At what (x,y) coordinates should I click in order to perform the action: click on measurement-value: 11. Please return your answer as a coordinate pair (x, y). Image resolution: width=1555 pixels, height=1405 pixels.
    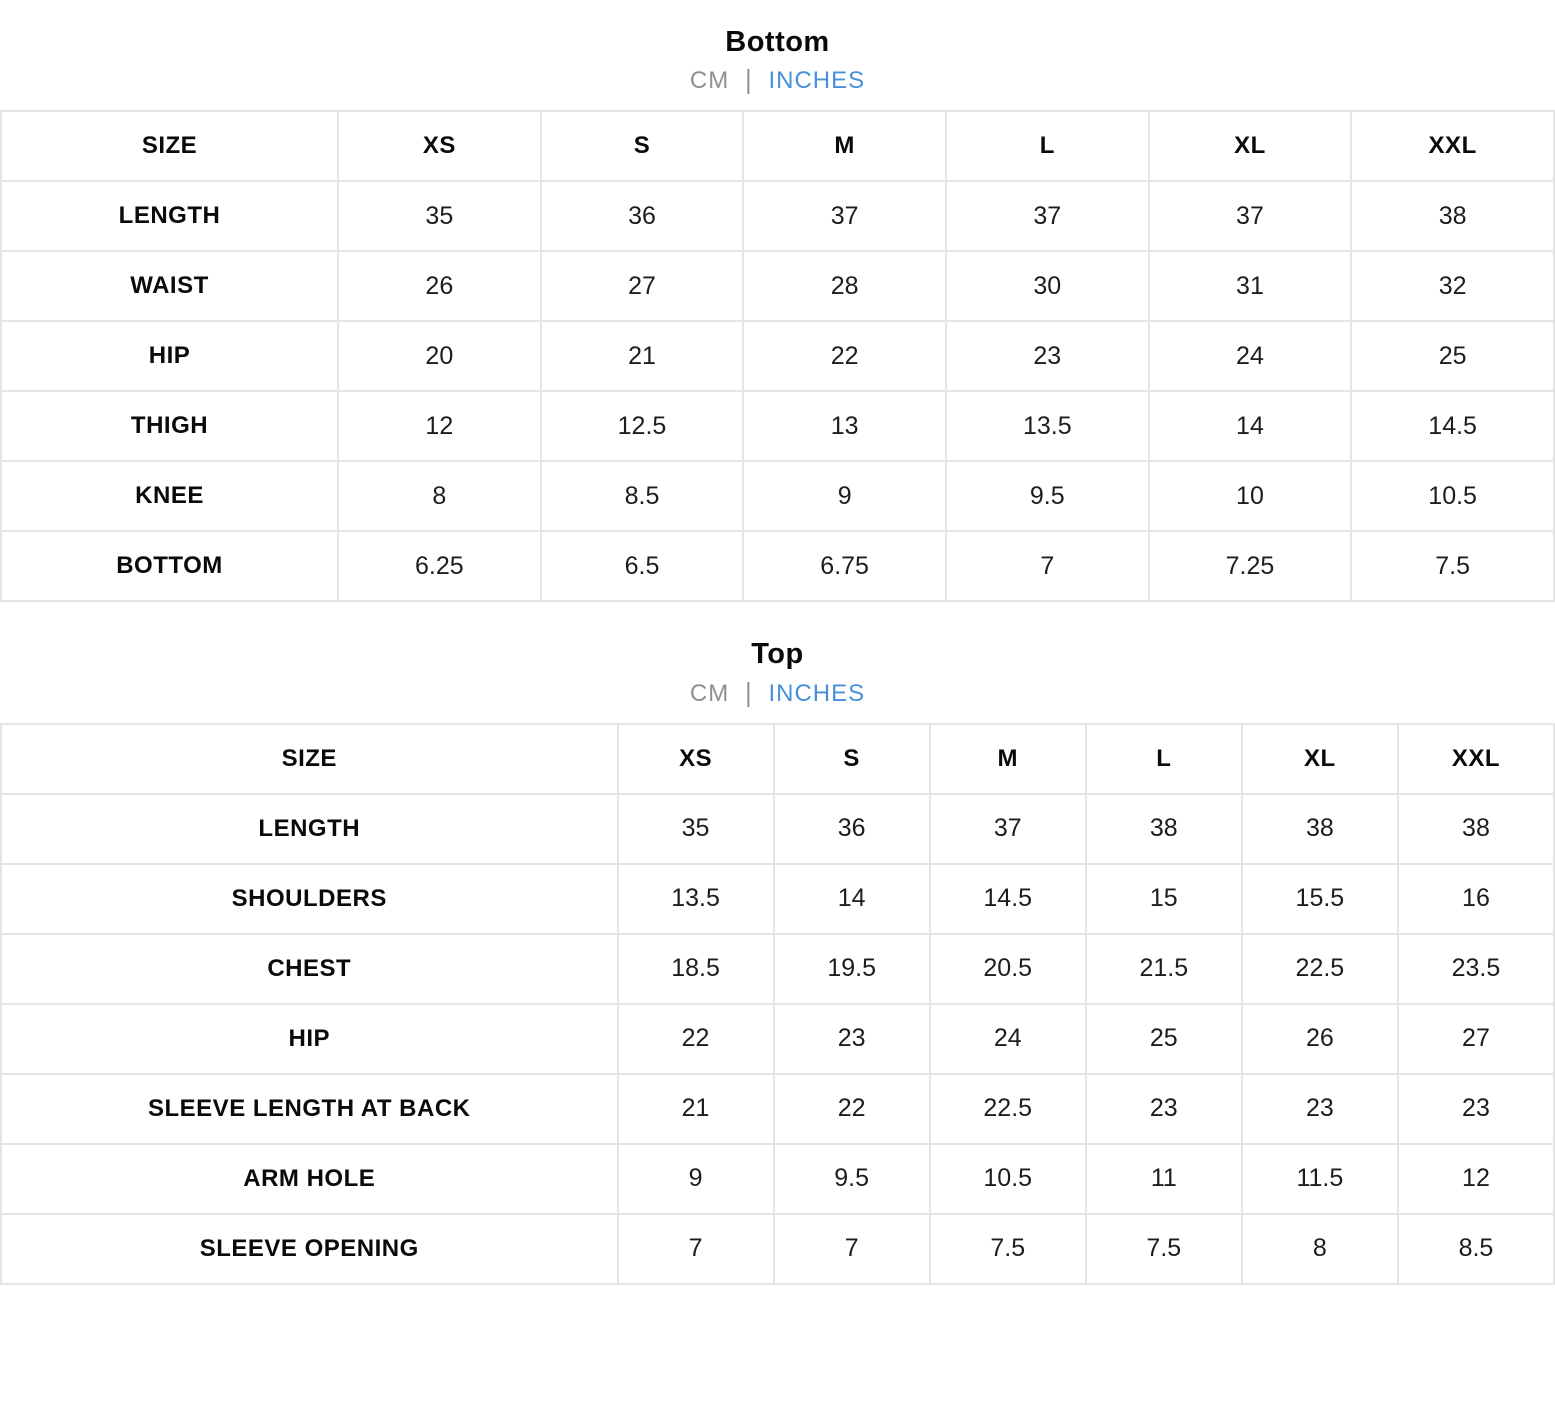
    Looking at the image, I should click on (1163, 1178).